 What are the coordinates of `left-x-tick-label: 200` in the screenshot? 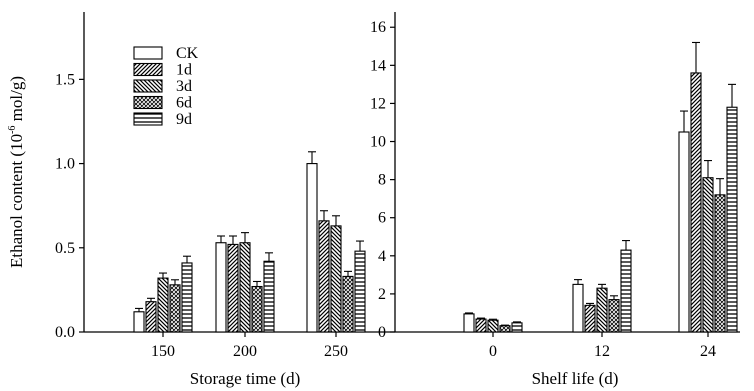 It's located at (245, 351).